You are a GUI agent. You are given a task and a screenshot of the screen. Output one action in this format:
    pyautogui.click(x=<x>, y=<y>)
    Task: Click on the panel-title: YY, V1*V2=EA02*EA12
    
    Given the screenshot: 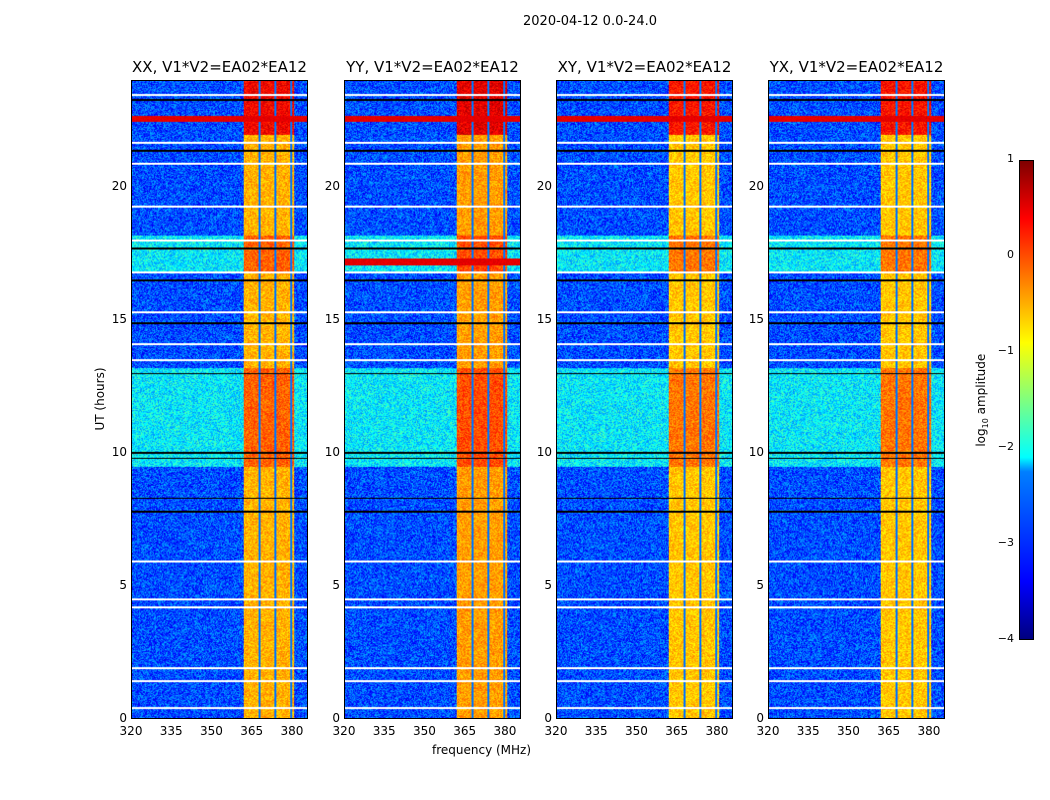 What is the action you would take?
    pyautogui.click(x=432, y=67)
    